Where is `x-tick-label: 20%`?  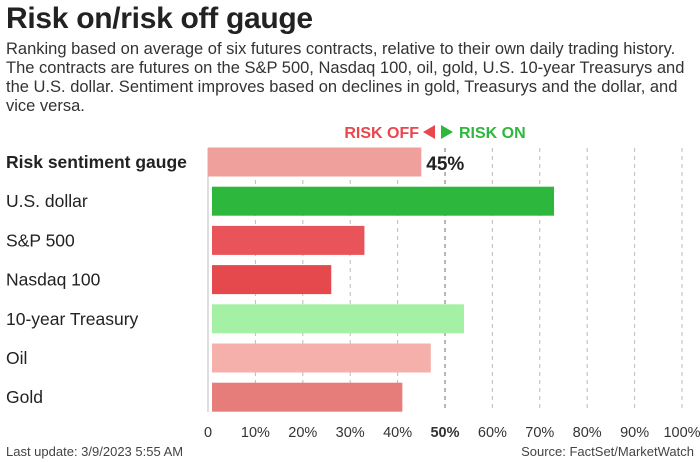
x-tick-label: 20% is located at coordinates (302, 433).